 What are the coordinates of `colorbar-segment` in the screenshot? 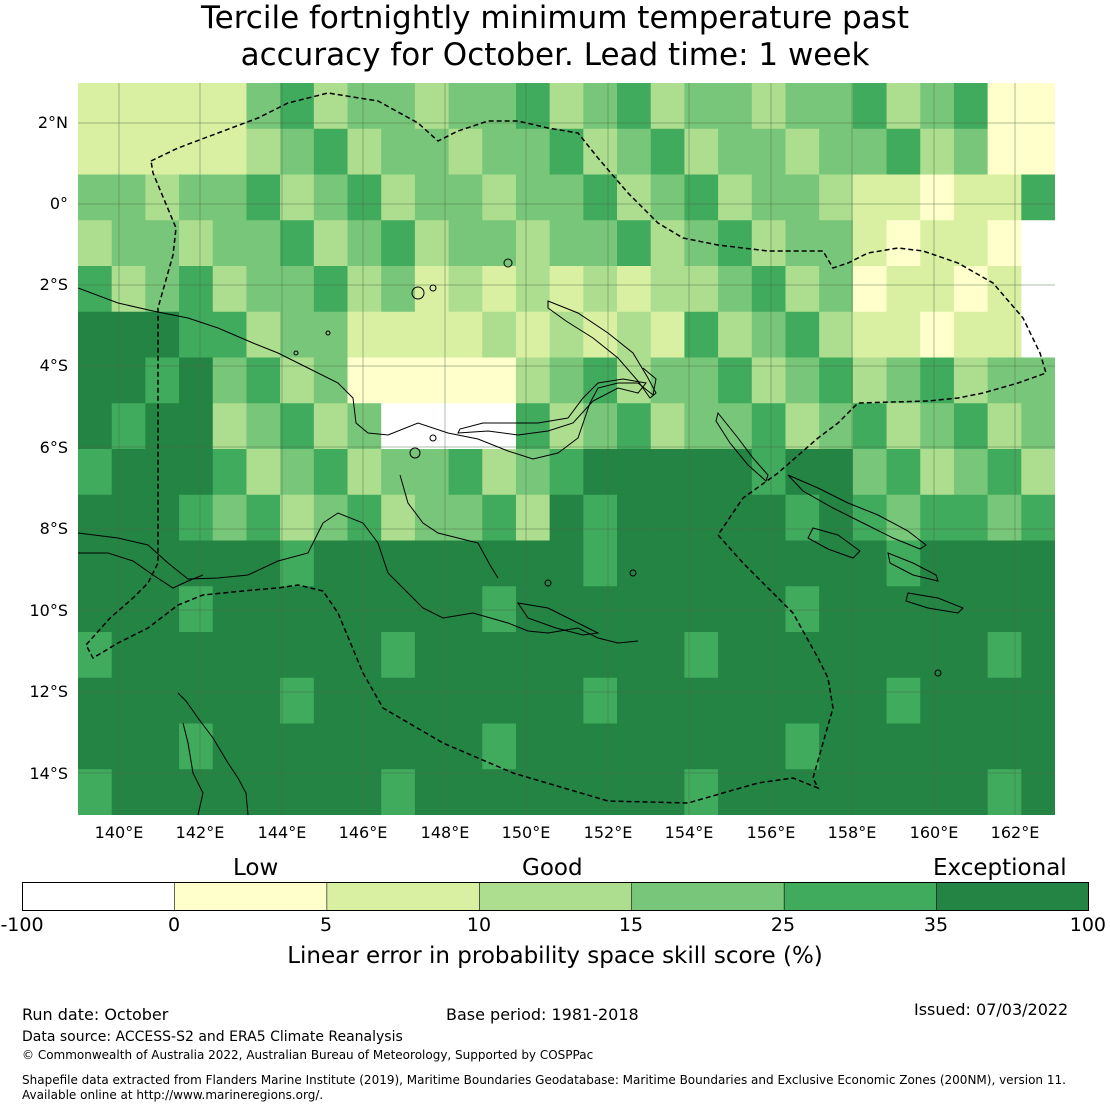 It's located at (403, 896).